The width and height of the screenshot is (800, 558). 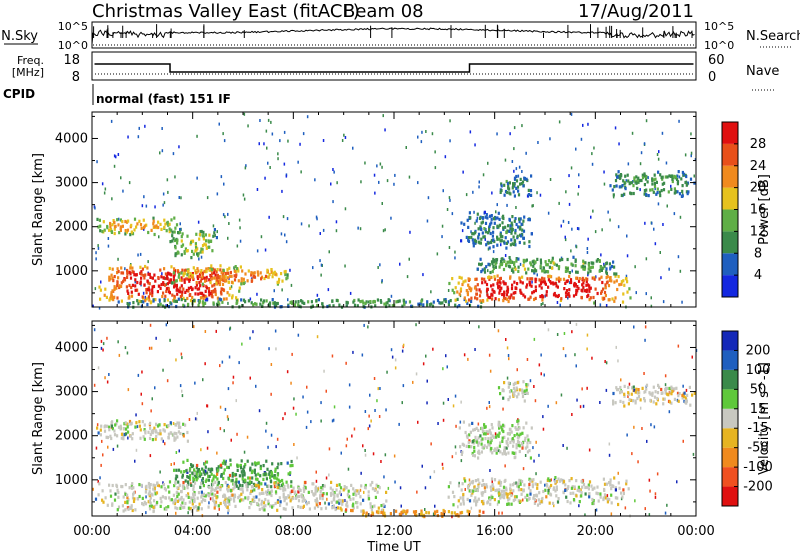 I want to click on velocity-ytick-label: 3000, so click(x=71, y=392).